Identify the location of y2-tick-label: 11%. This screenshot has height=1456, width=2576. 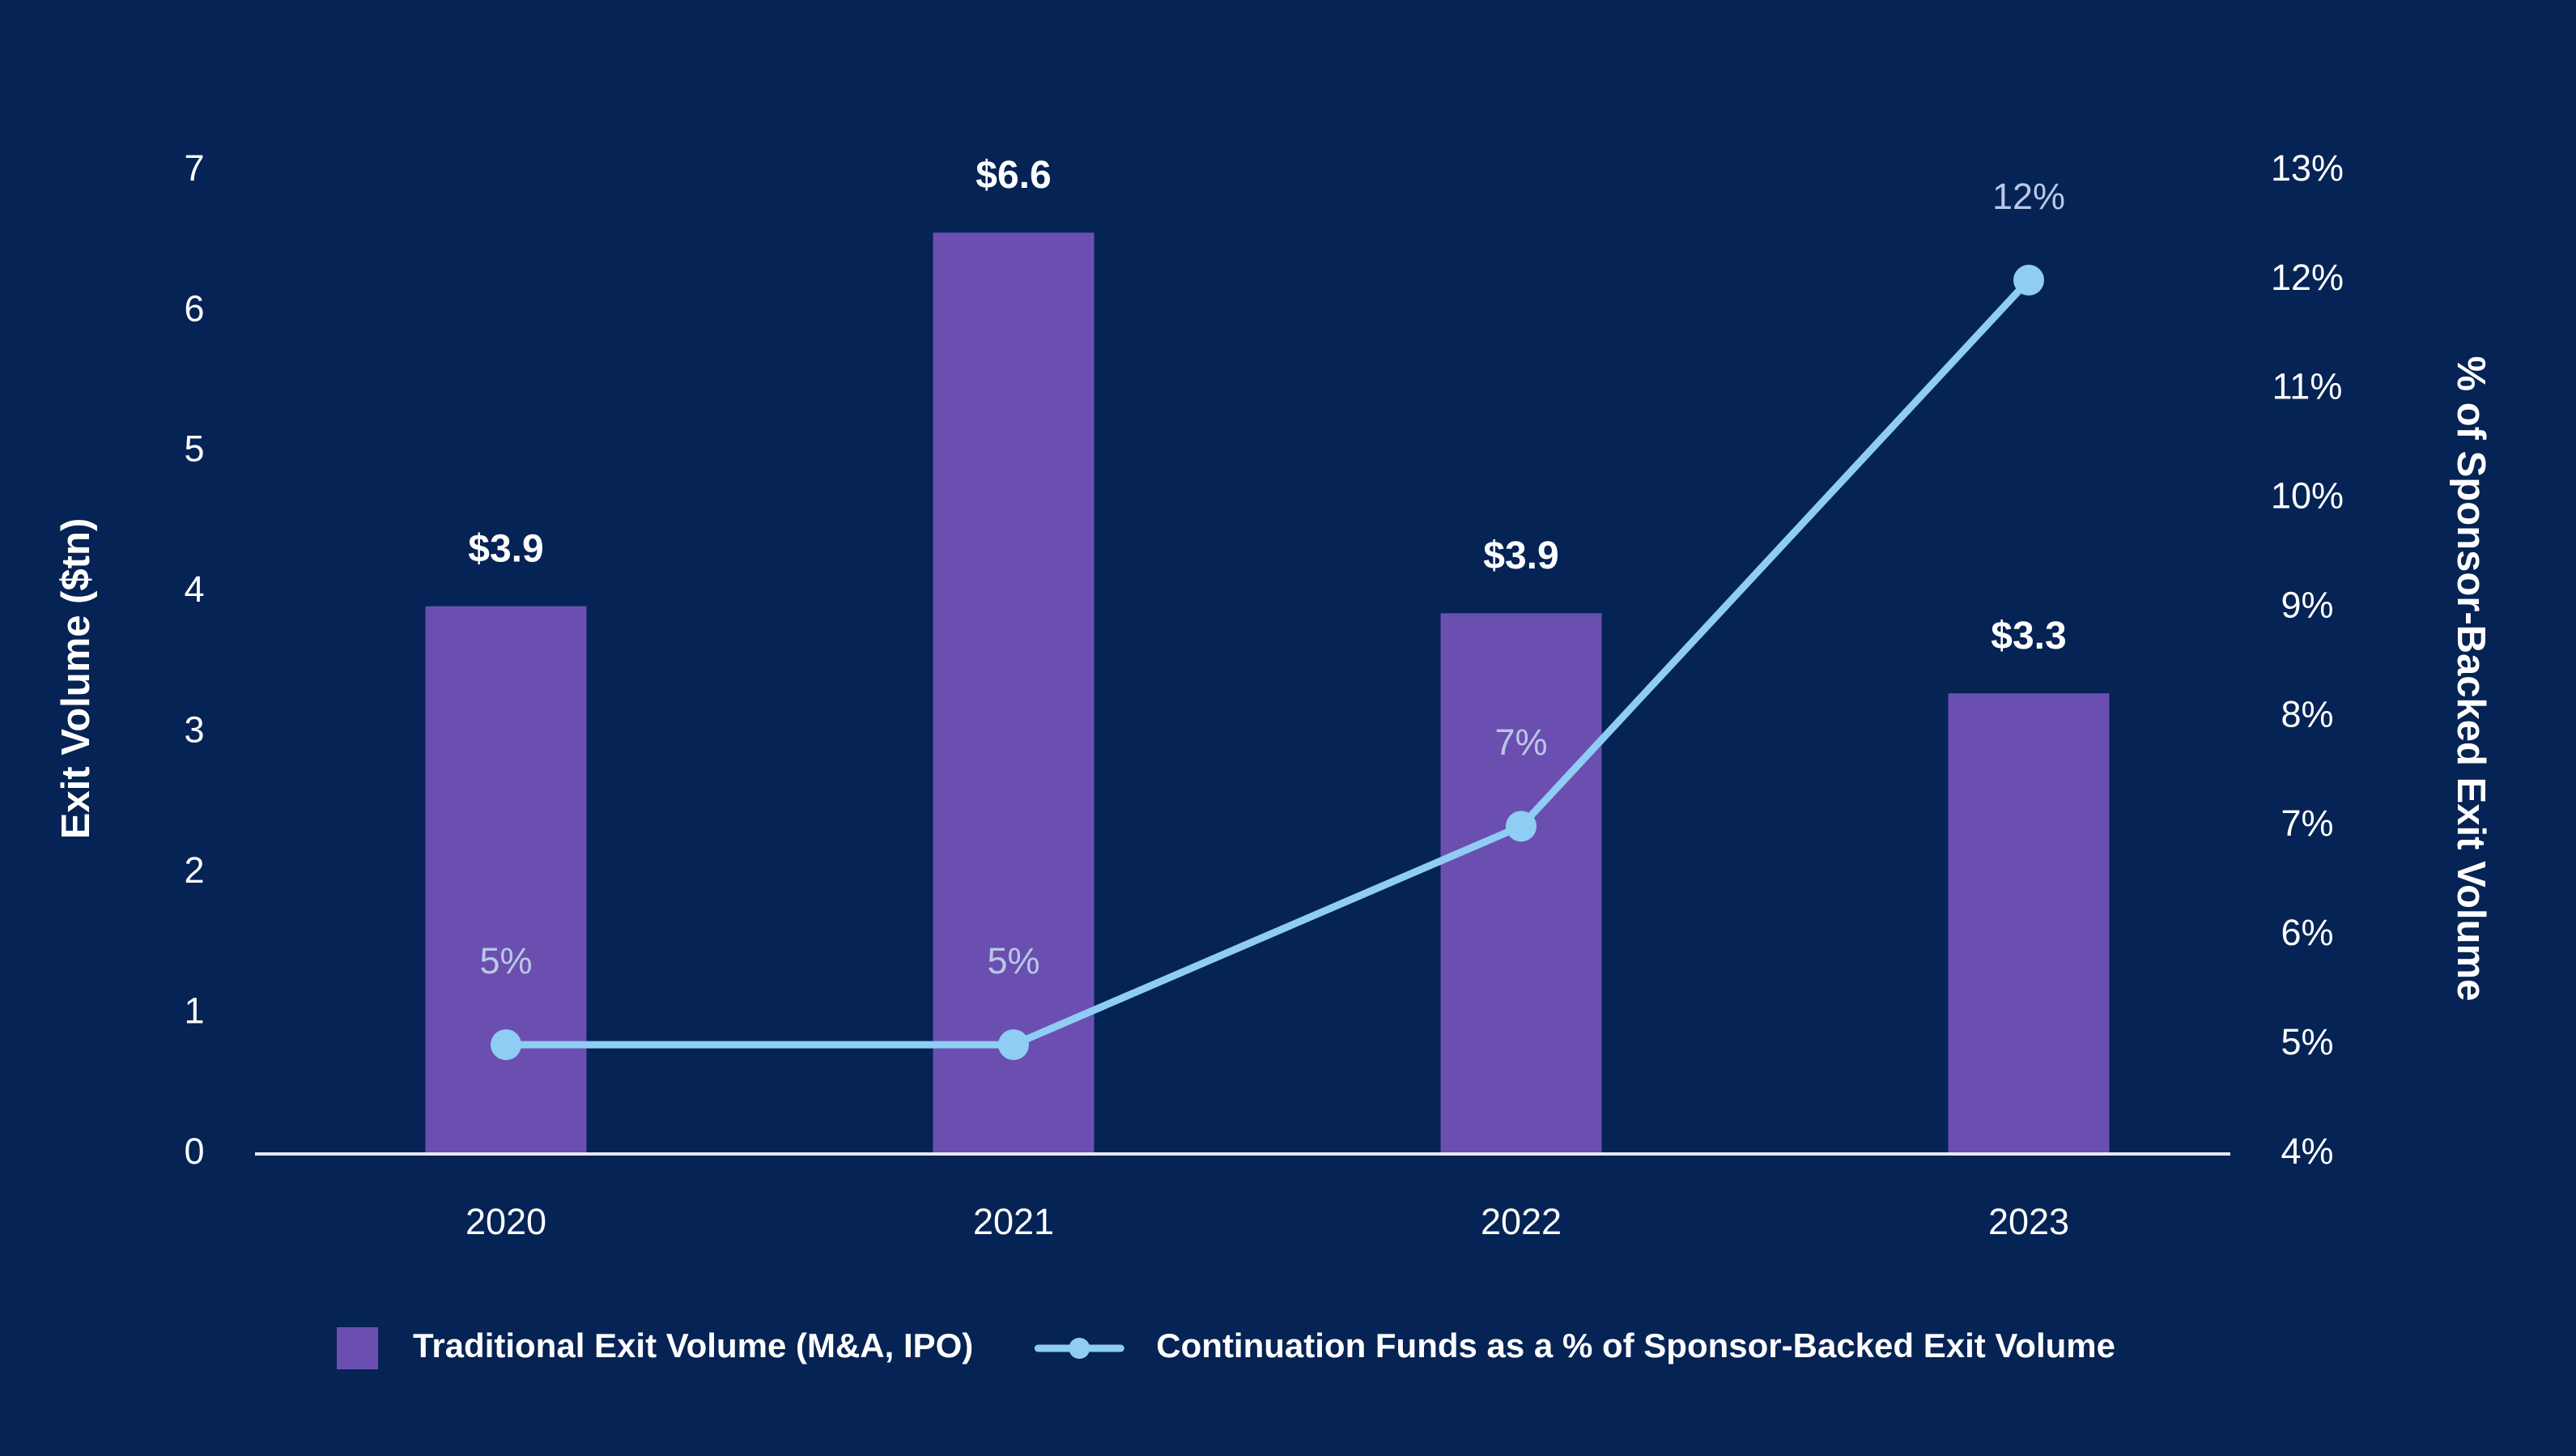
(2307, 386).